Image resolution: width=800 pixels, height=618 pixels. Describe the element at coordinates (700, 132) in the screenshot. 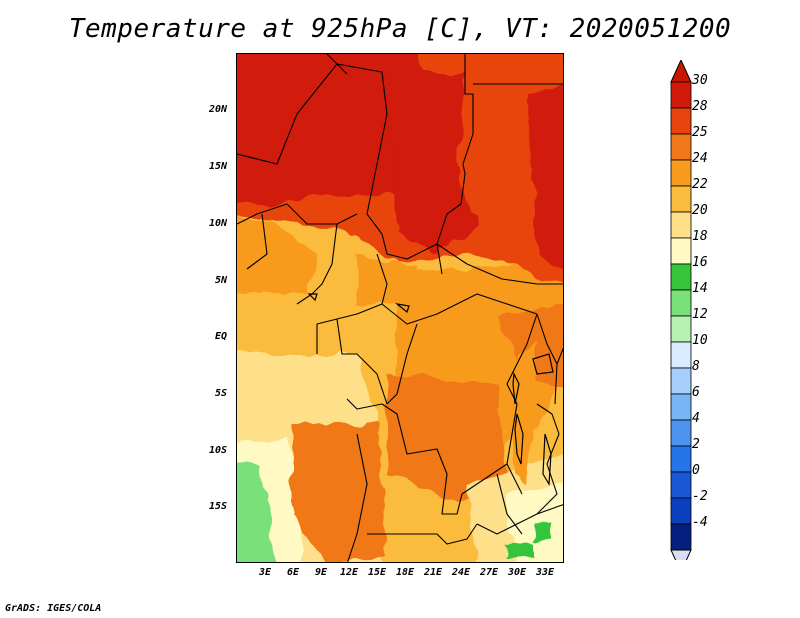

I see `colorbar-tick-label: 25` at that location.